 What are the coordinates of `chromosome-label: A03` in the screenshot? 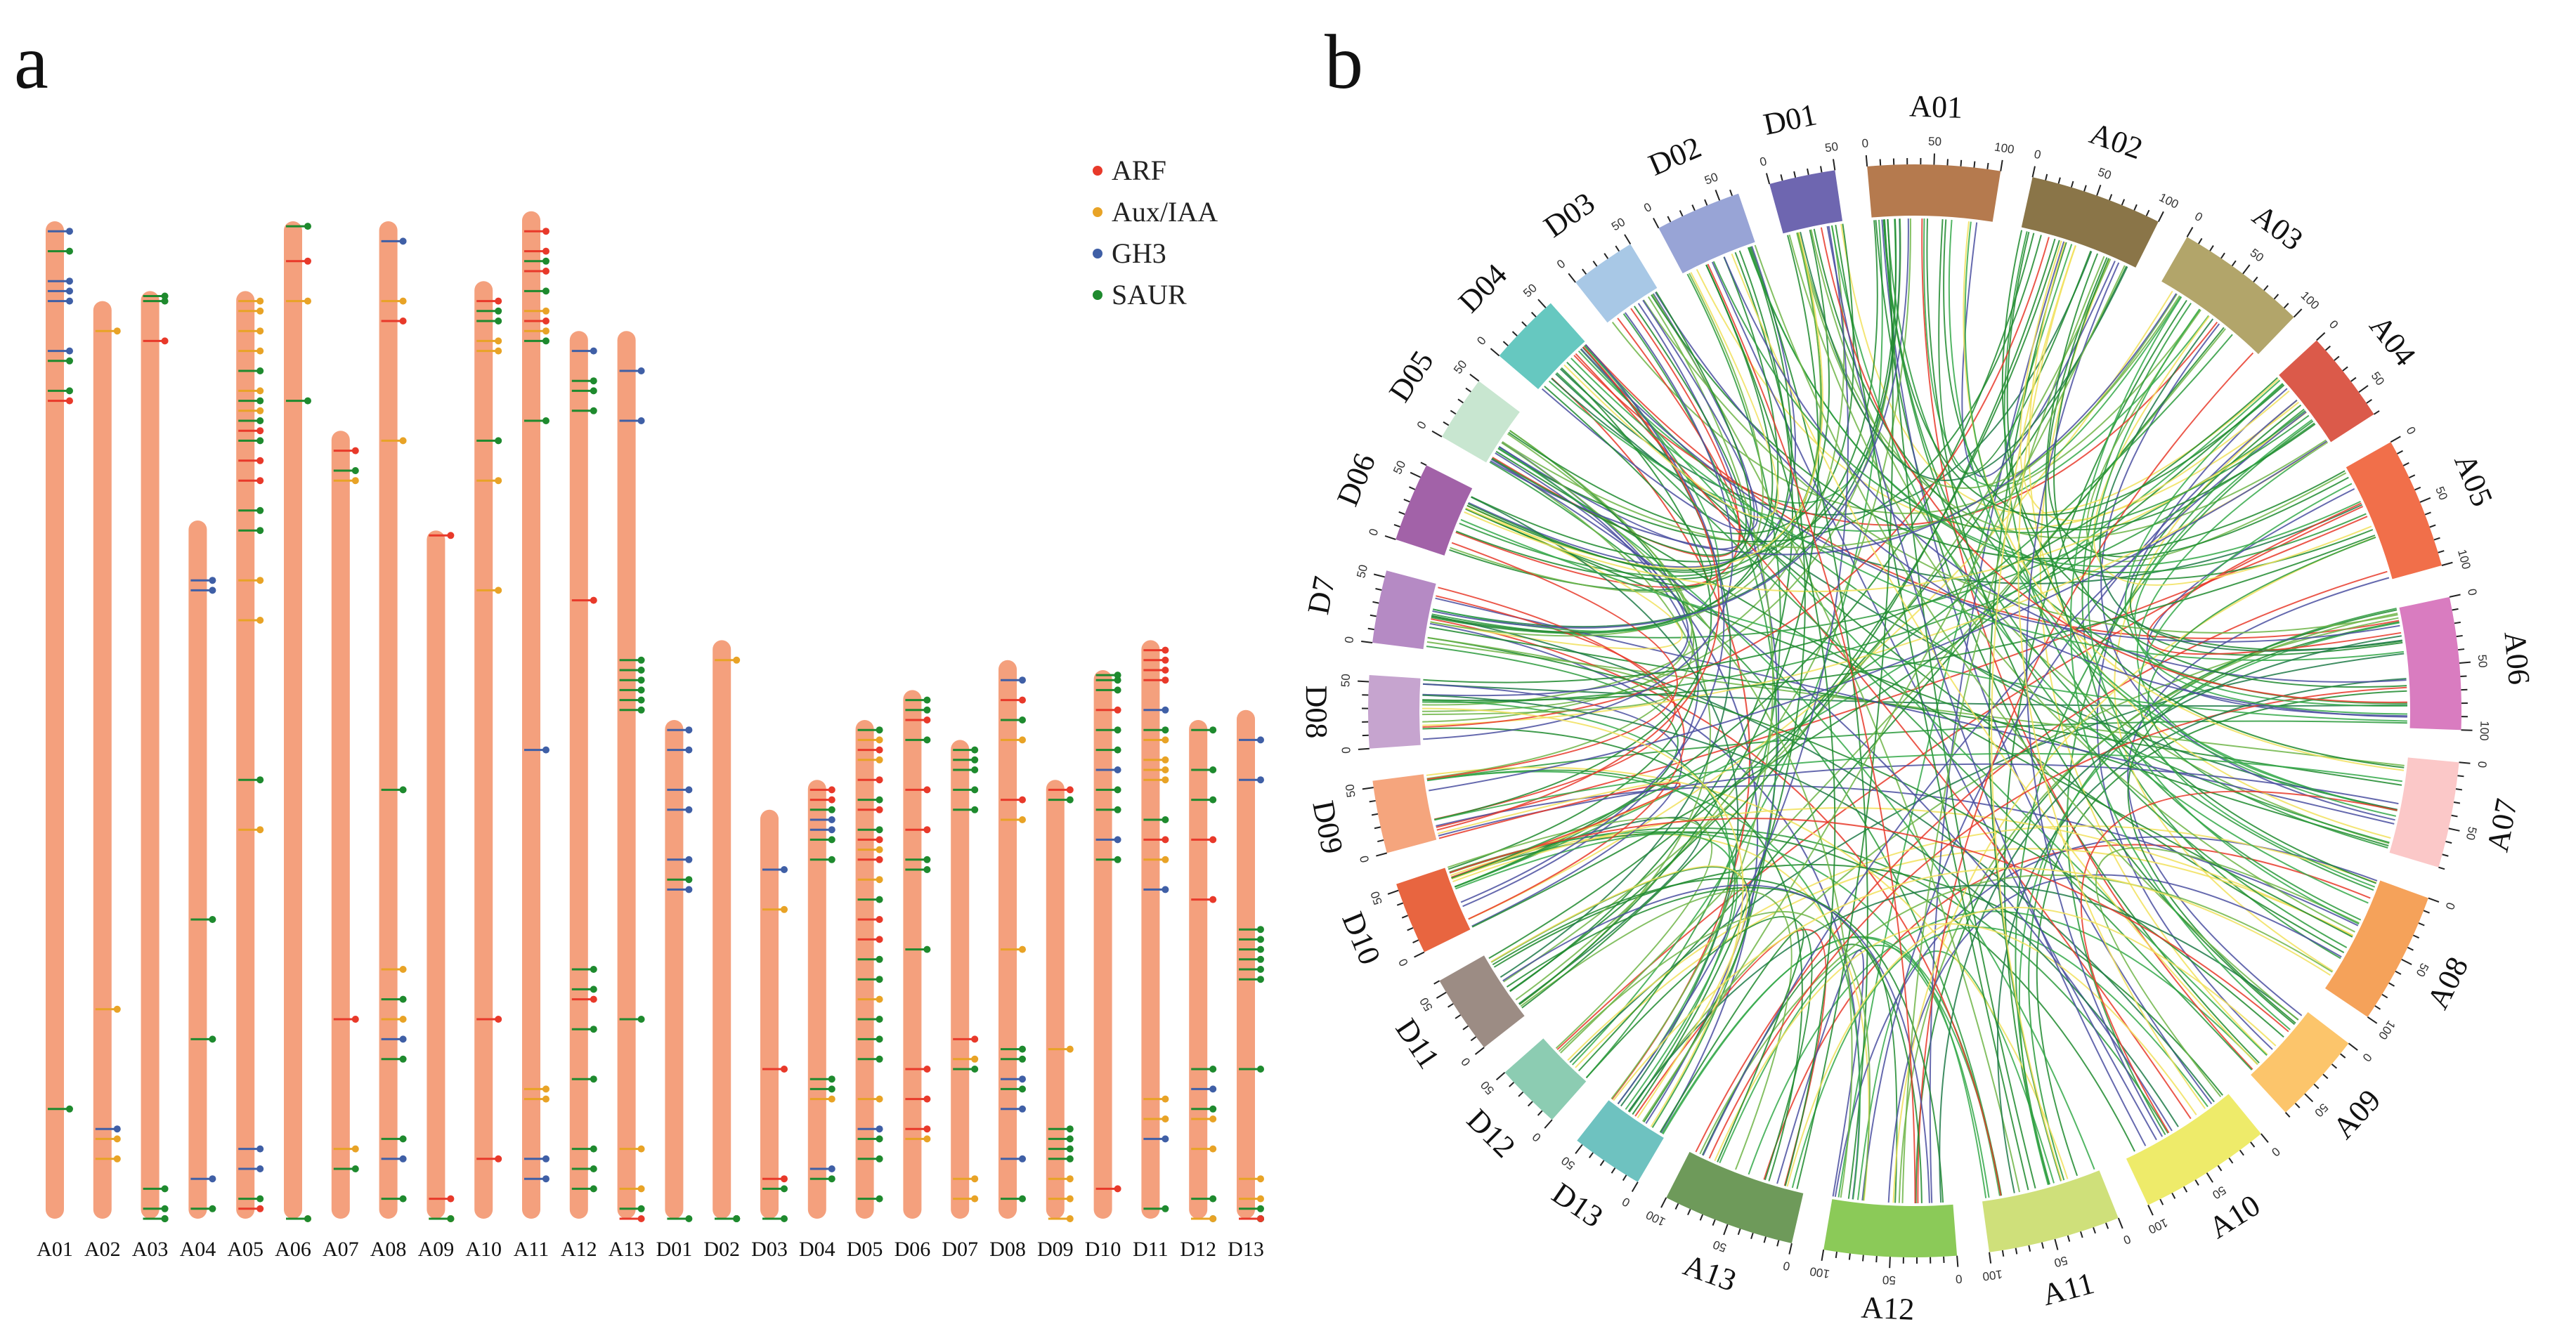 It's located at (150, 1249).